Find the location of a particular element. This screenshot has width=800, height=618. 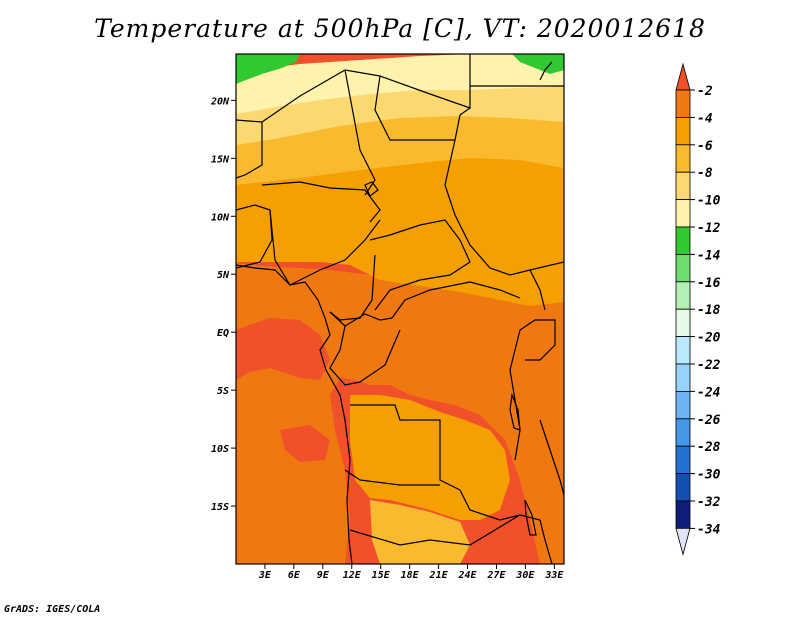

credit-label: GrADS: IGES/COLA is located at coordinates (52, 609).